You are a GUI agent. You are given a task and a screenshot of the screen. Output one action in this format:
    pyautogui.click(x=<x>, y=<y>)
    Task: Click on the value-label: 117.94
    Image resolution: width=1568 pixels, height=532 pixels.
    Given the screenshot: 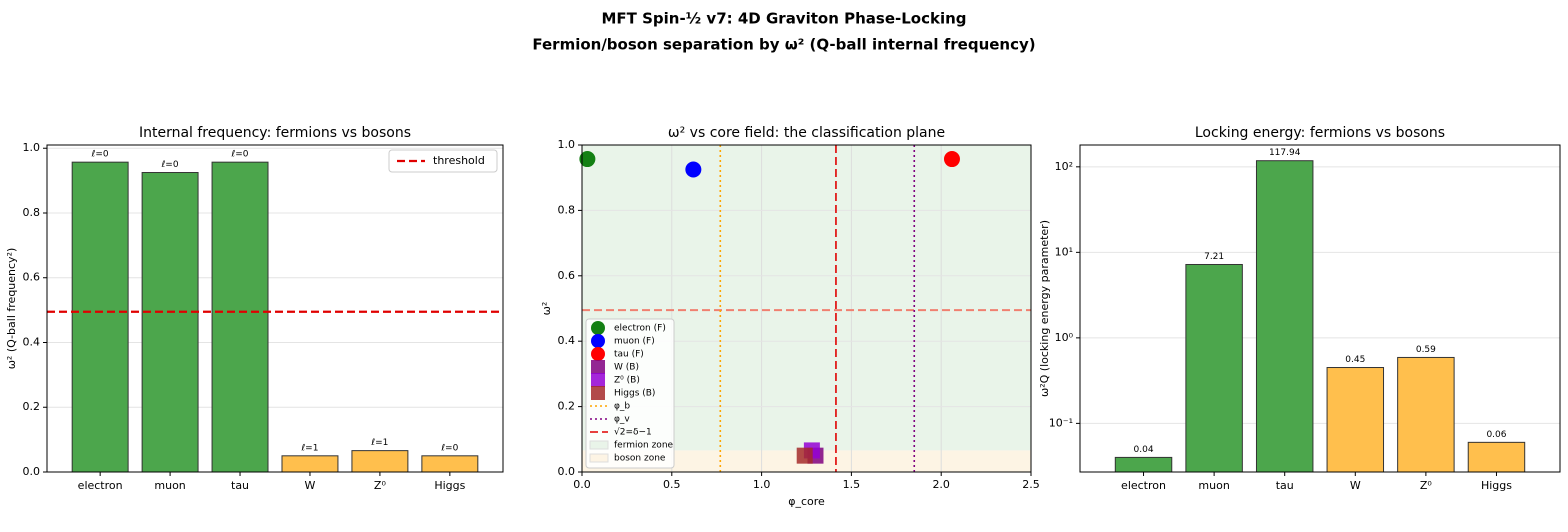 What is the action you would take?
    pyautogui.click(x=1285, y=153)
    